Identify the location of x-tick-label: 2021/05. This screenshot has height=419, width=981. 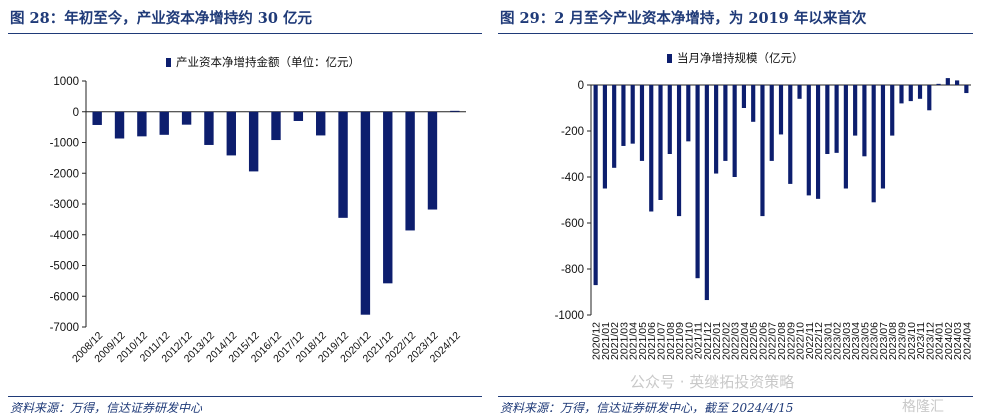
(643, 341).